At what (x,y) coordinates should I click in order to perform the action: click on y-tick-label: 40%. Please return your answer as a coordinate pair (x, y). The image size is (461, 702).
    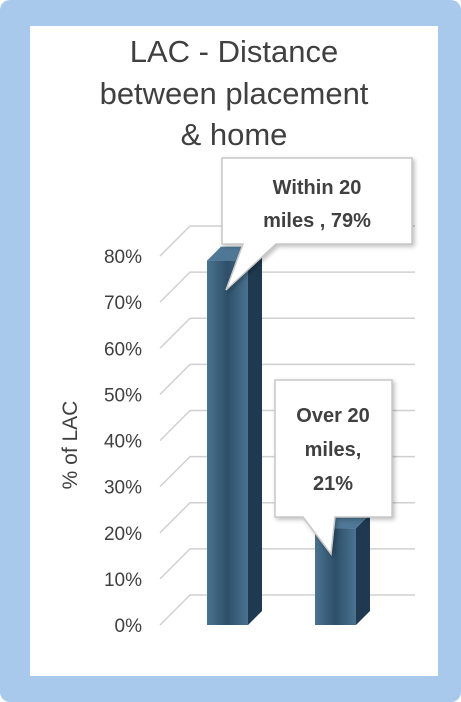
    Looking at the image, I should click on (123, 442).